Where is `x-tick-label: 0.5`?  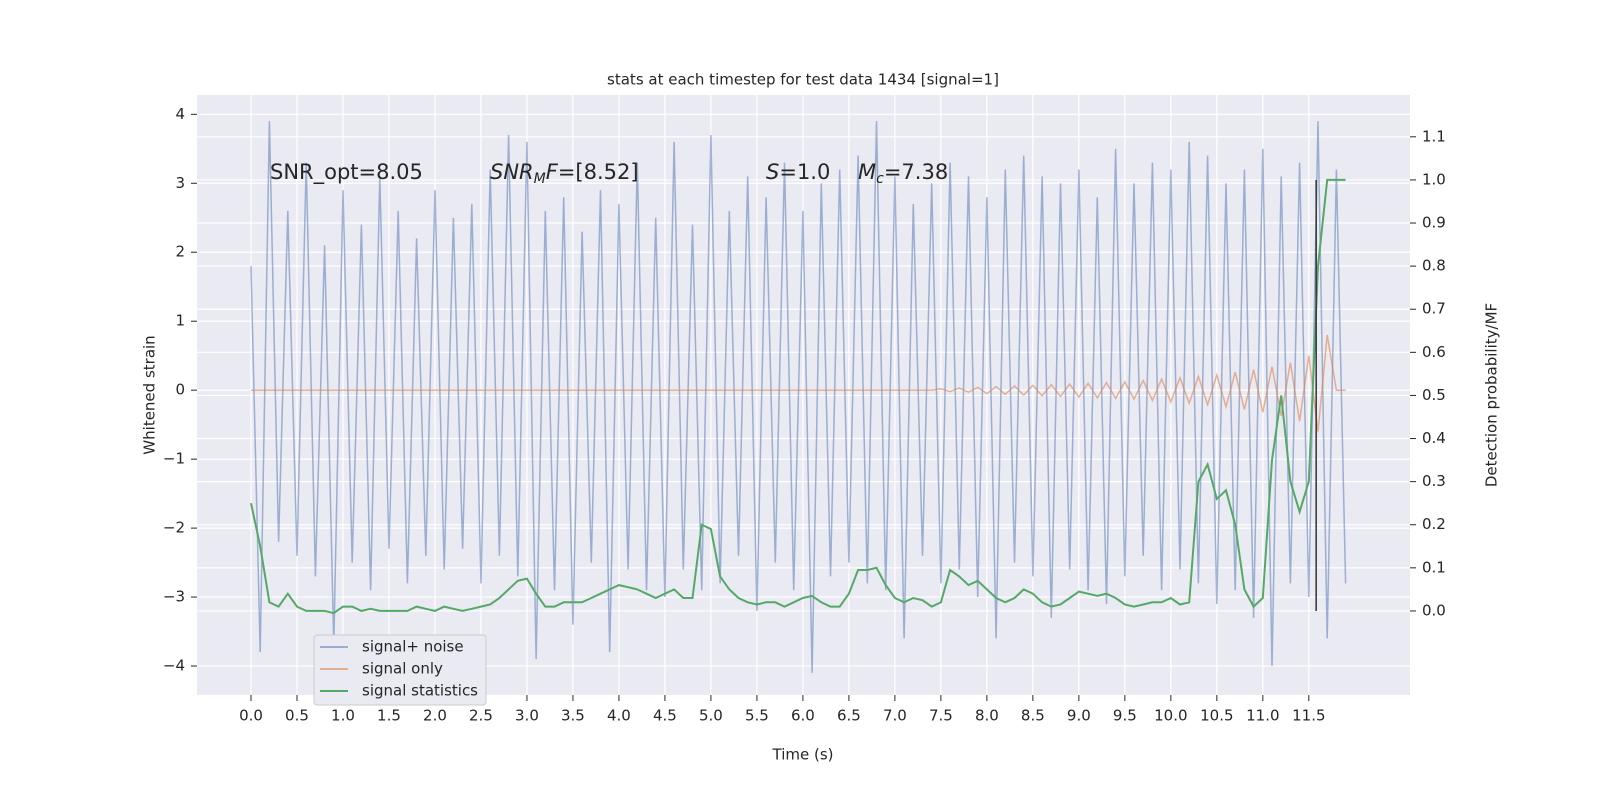
x-tick-label: 0.5 is located at coordinates (297, 716).